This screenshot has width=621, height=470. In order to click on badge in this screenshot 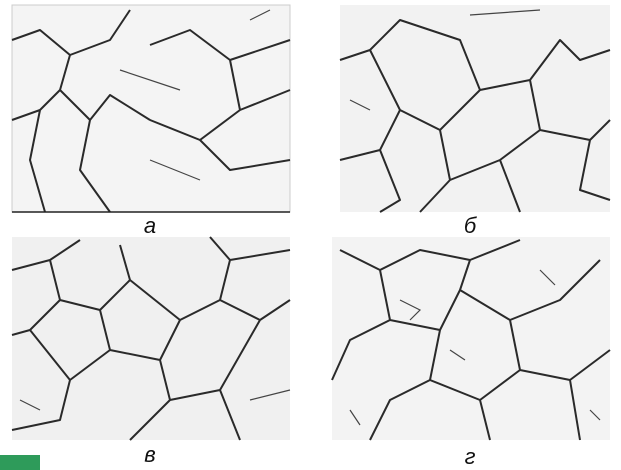, I will do `click(20, 462)`.